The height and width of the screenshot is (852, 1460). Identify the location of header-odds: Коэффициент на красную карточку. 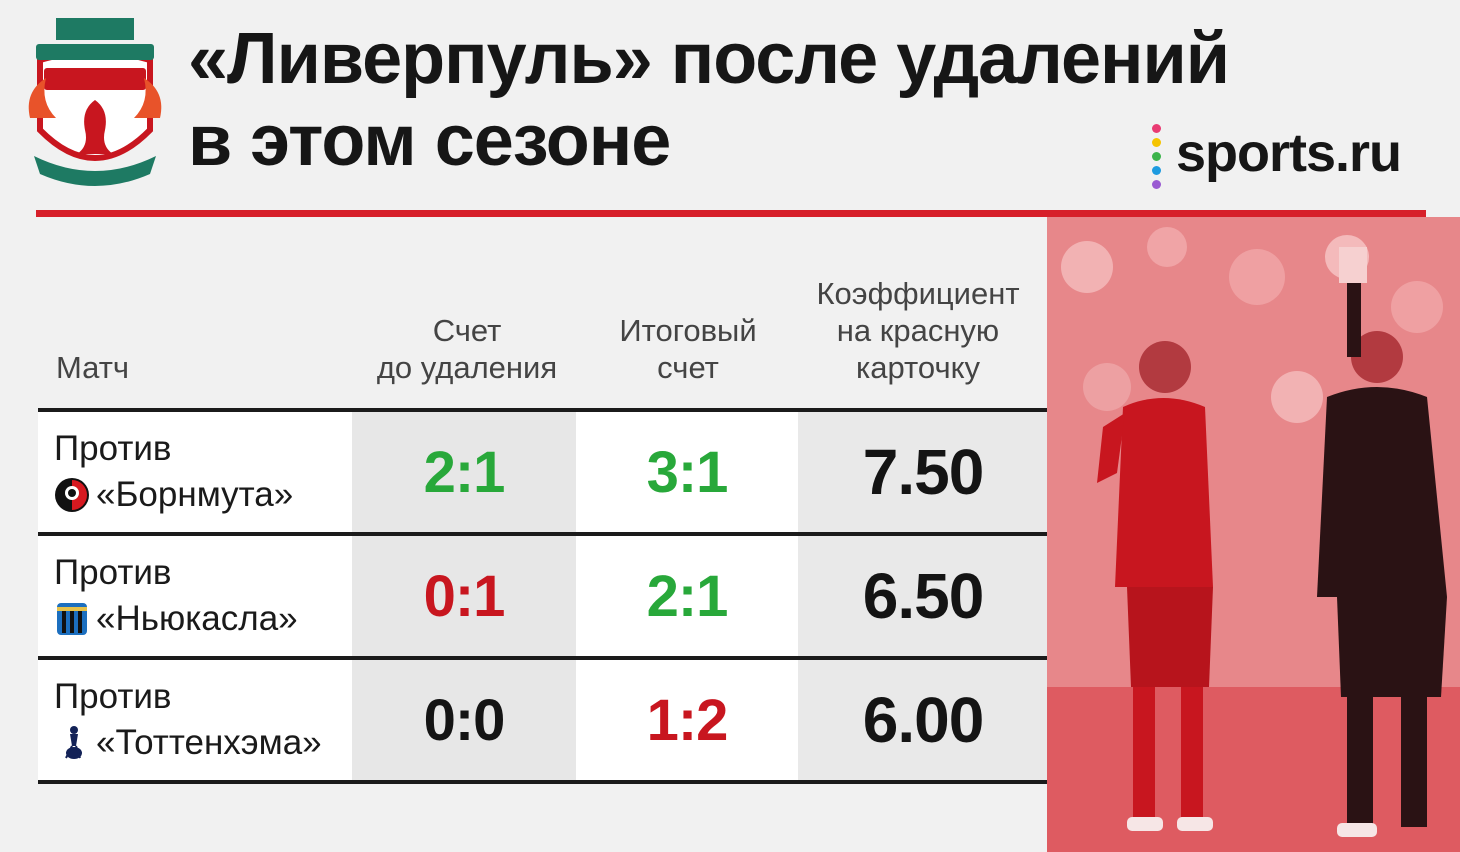
(918, 330).